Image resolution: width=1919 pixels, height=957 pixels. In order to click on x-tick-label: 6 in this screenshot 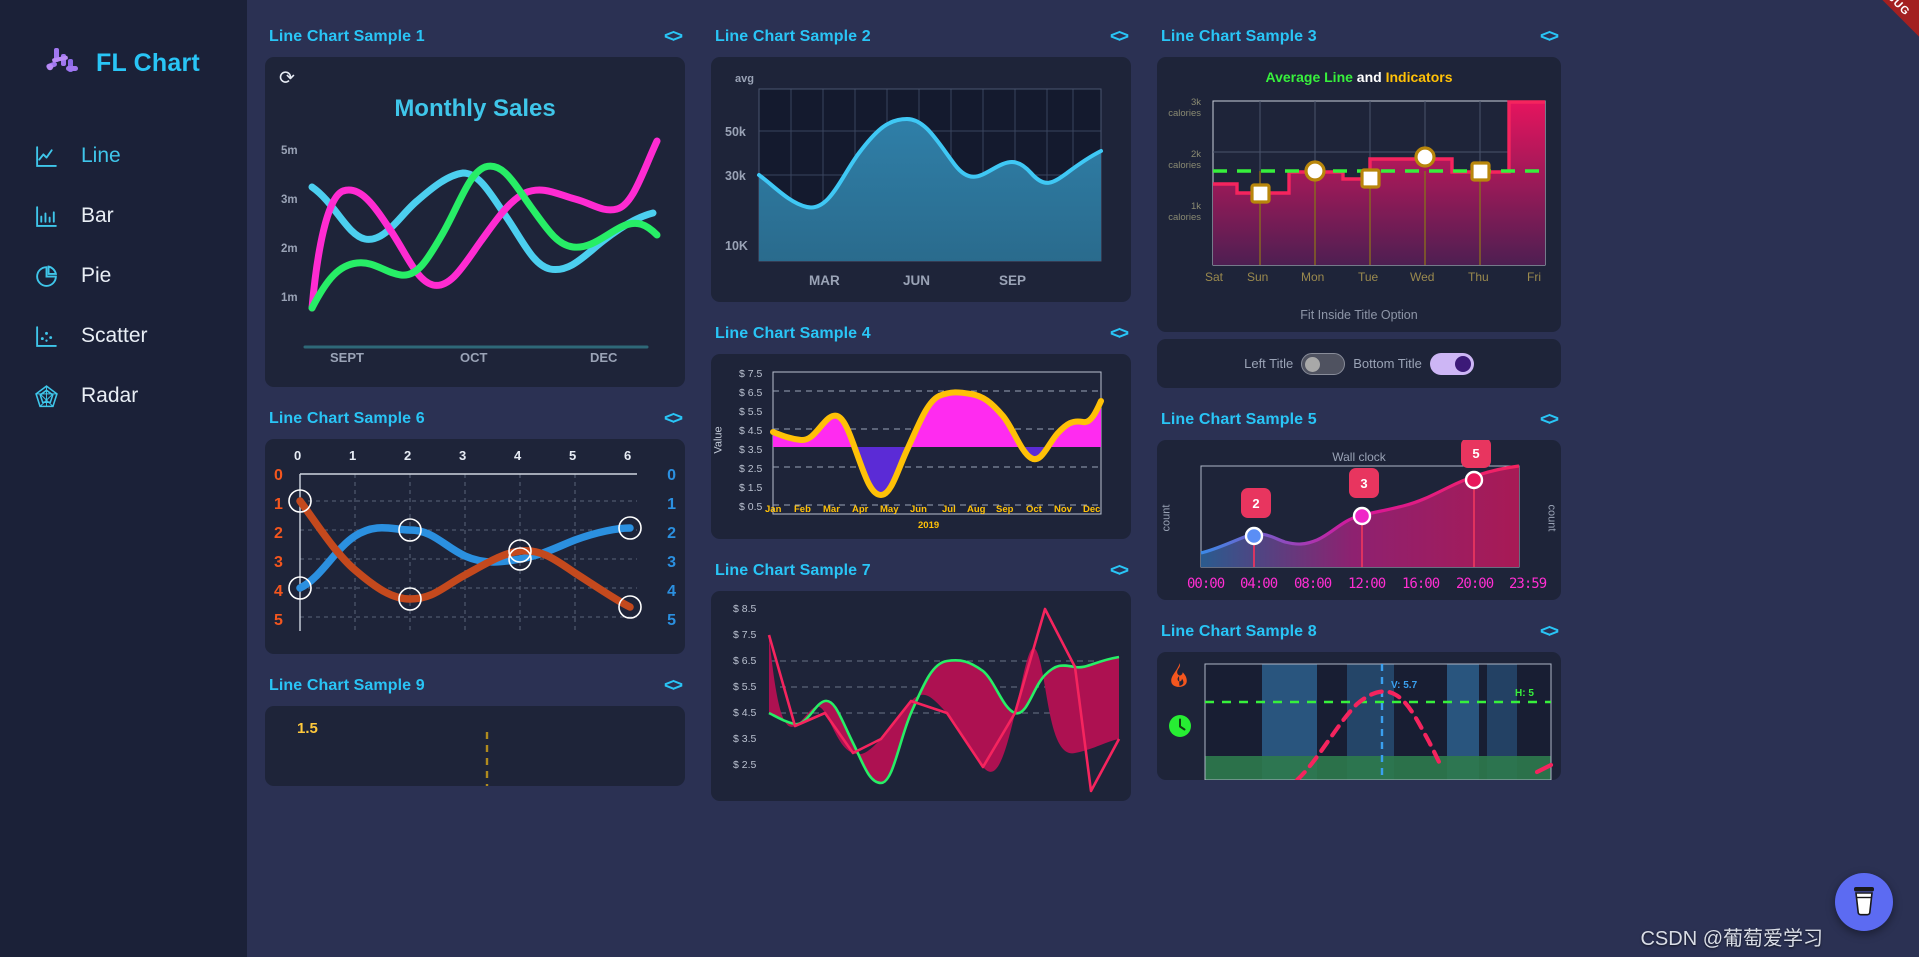, I will do `click(628, 455)`.